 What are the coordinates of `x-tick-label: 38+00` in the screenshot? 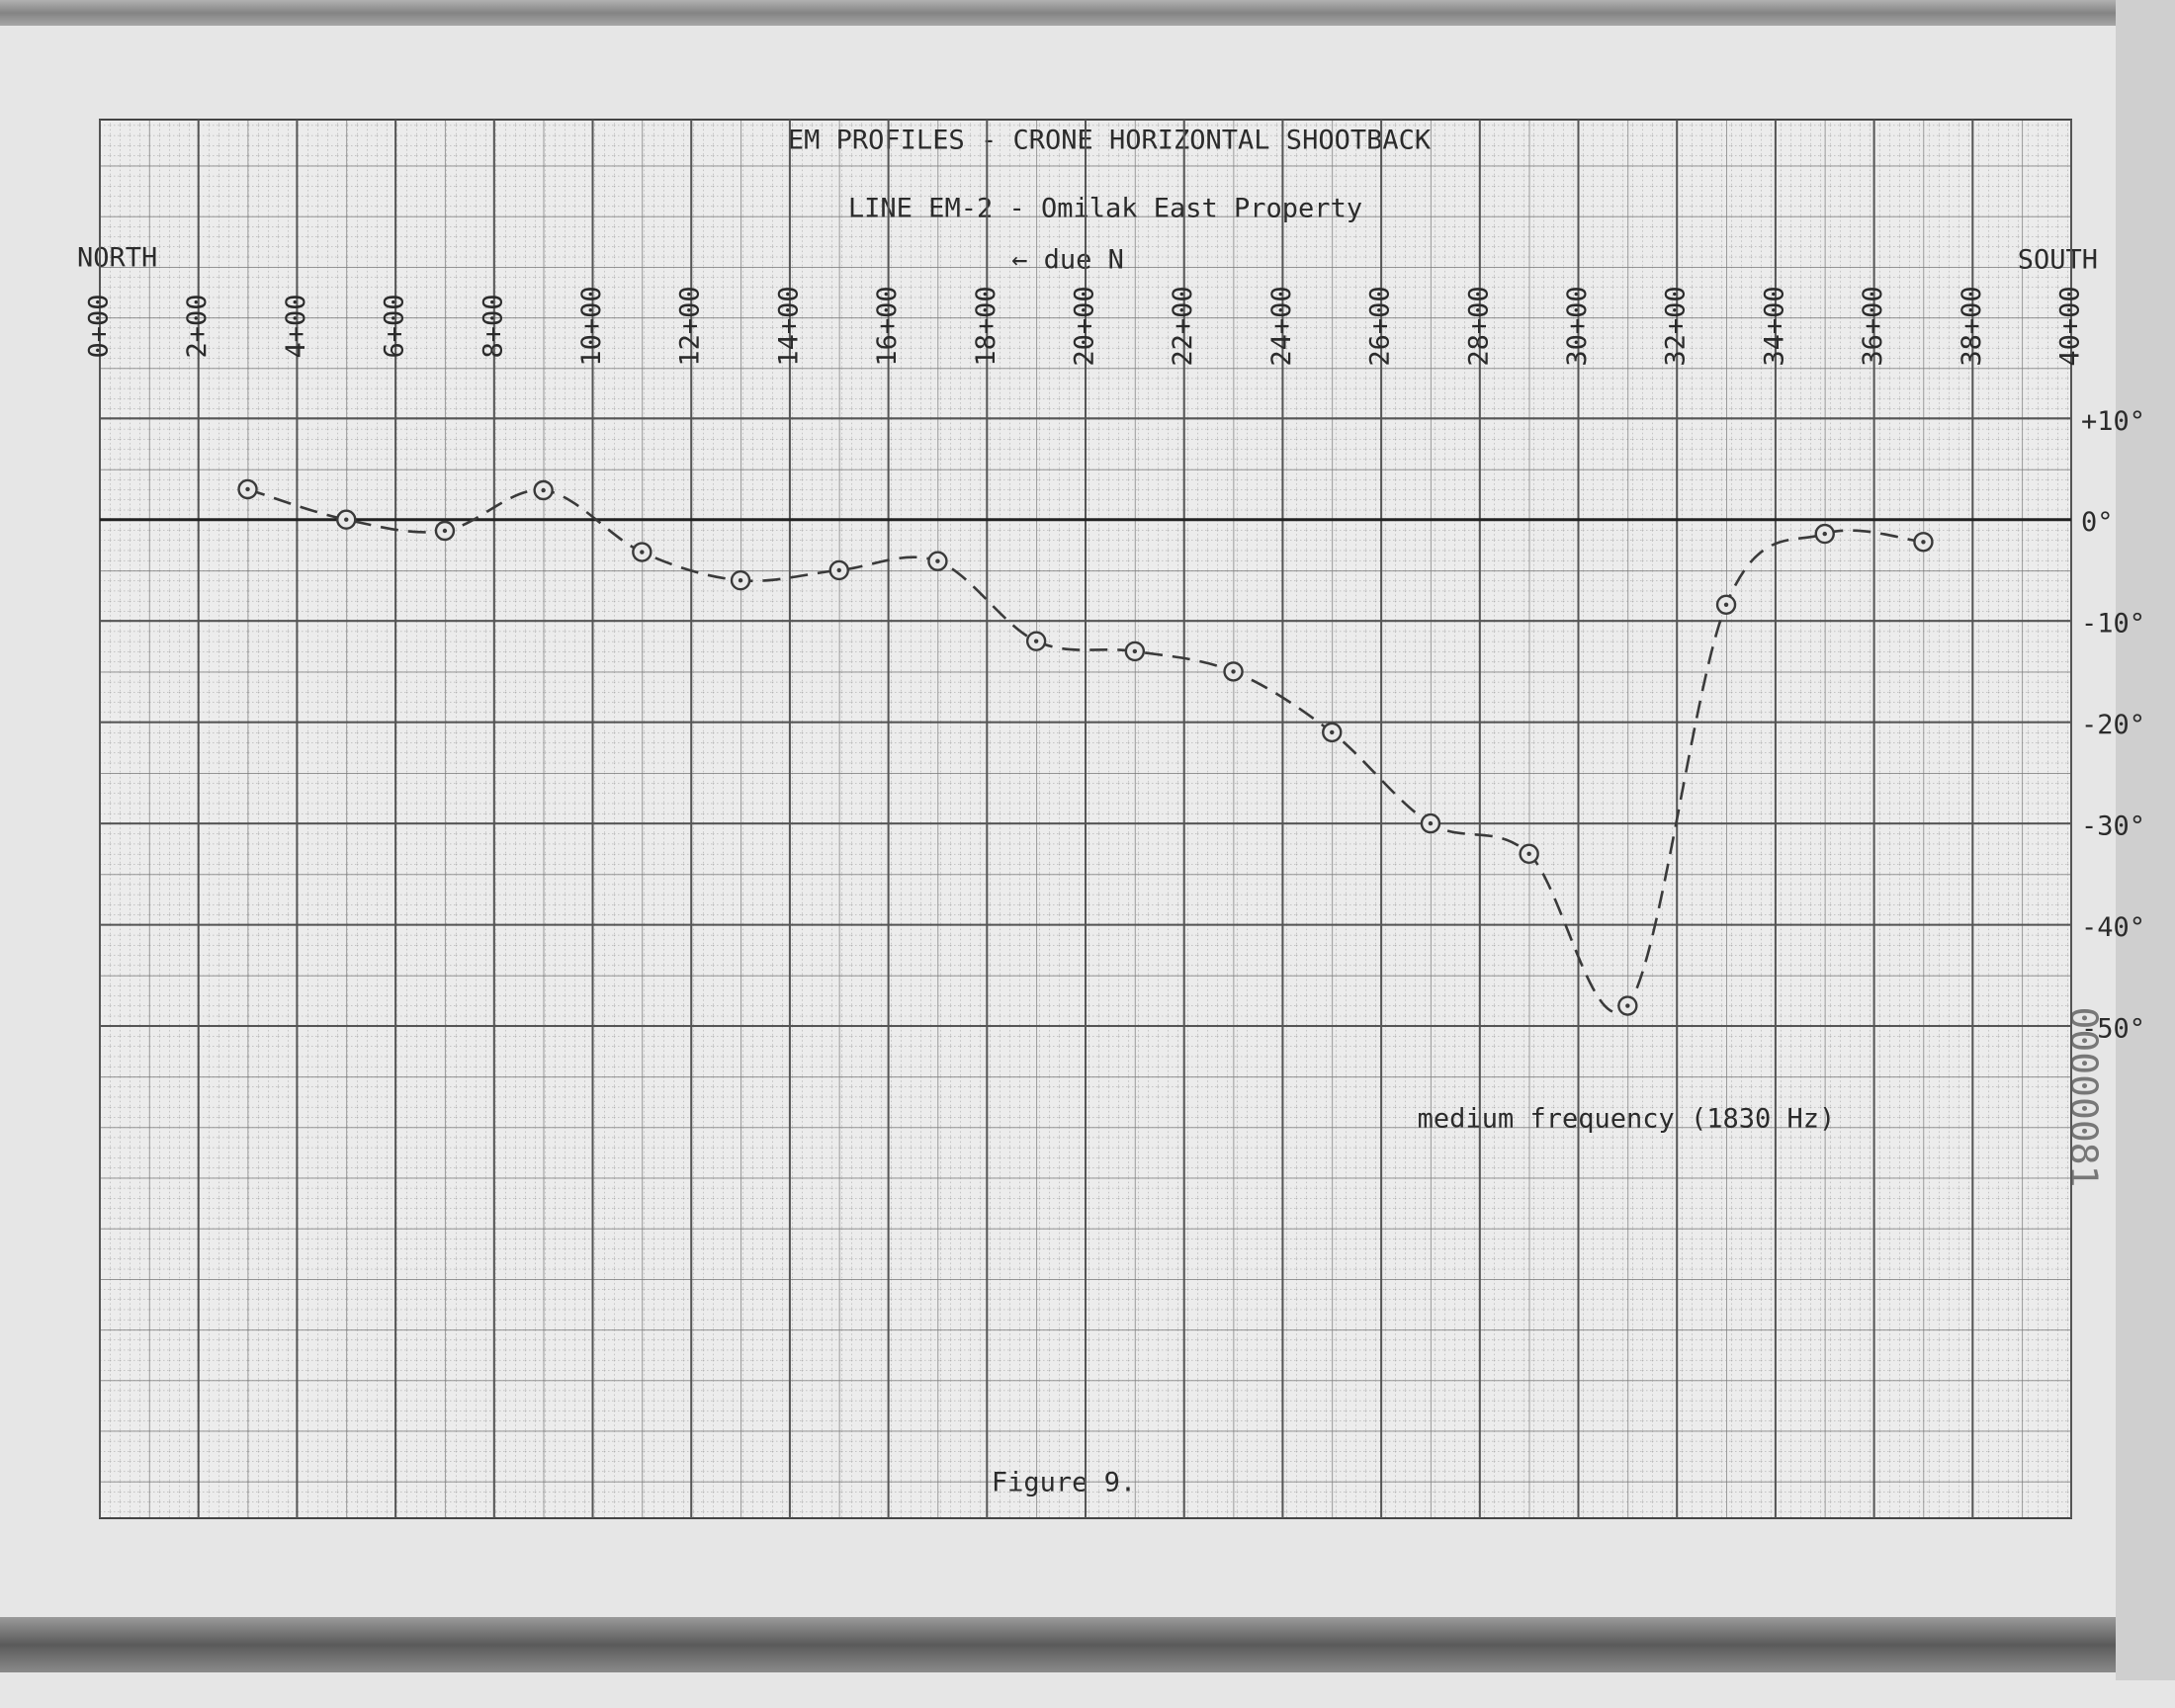 It's located at (1972, 326).